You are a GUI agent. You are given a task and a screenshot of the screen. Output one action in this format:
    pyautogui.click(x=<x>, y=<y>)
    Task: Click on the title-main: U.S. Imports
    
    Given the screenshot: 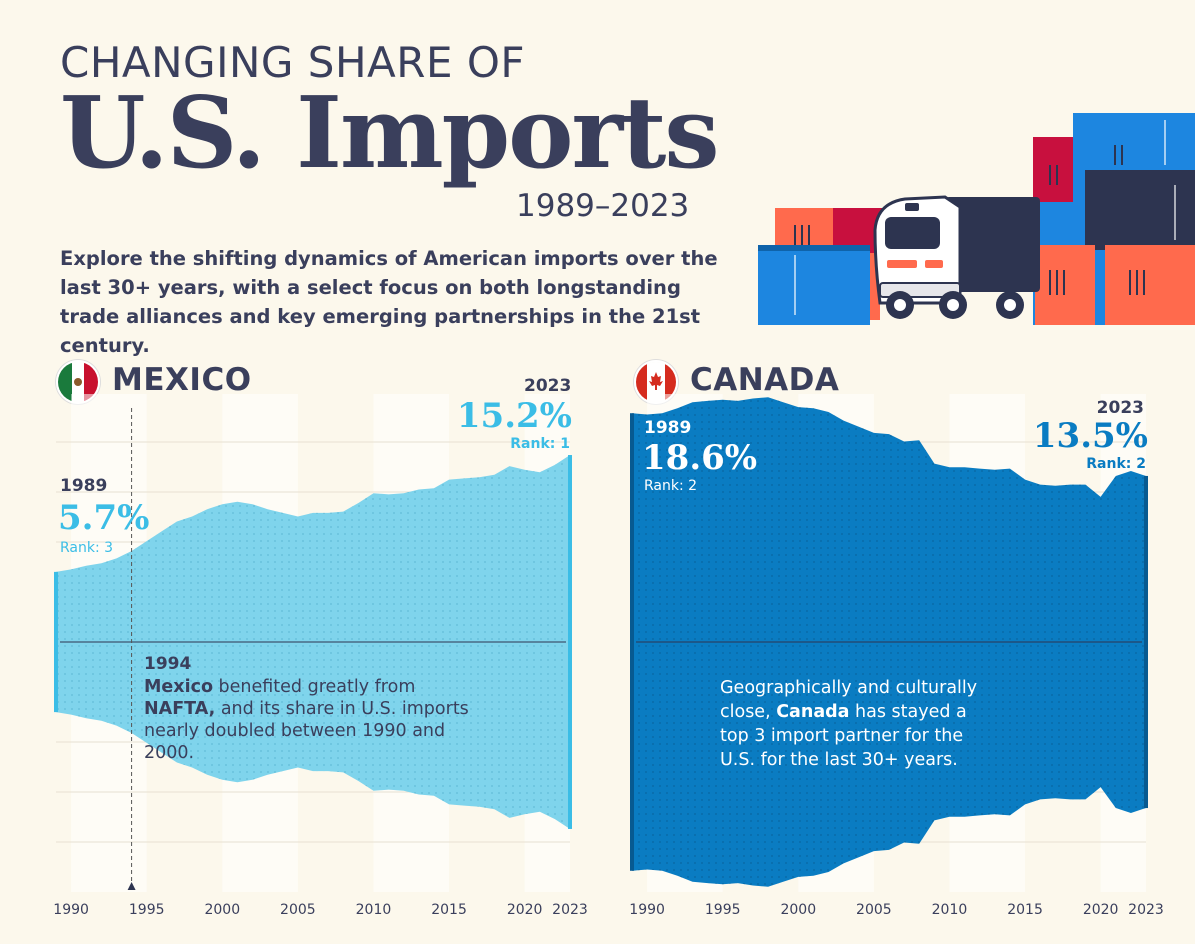 What is the action you would take?
    pyautogui.click(x=390, y=133)
    